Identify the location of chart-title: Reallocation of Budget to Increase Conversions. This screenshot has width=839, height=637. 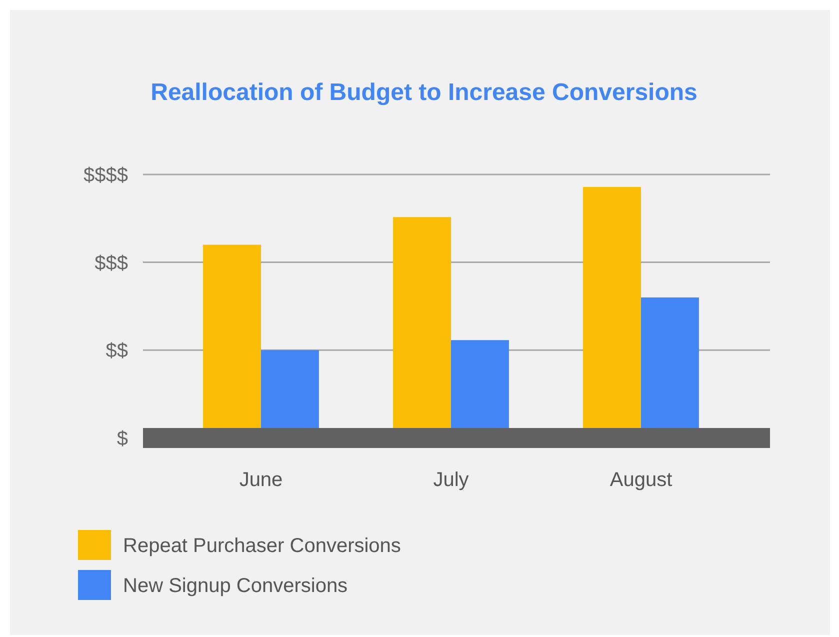
(424, 92).